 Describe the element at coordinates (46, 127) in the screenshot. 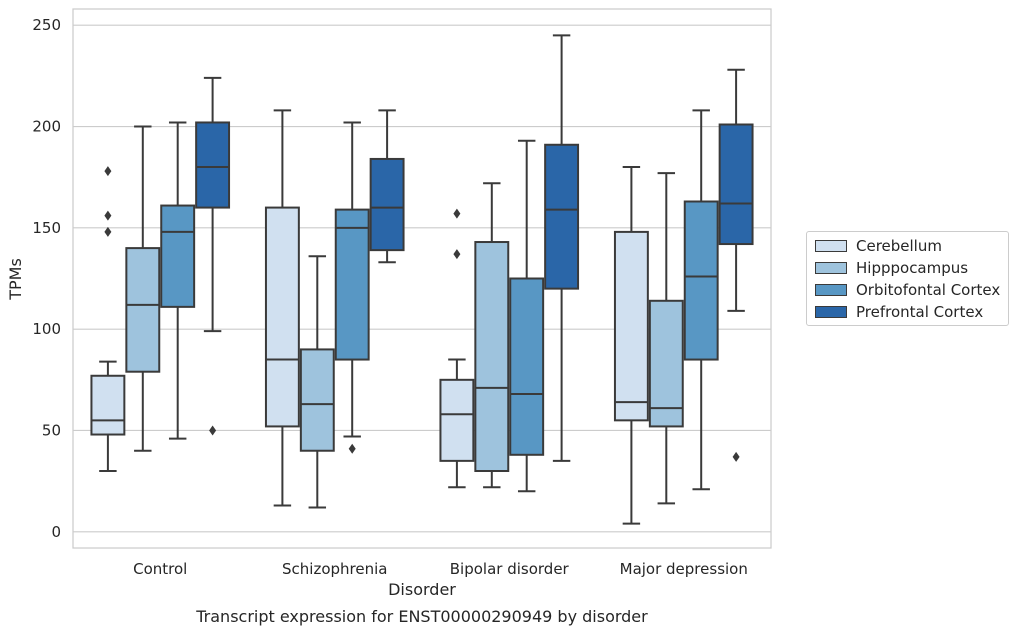

I see `y-tick-label: 200` at that location.